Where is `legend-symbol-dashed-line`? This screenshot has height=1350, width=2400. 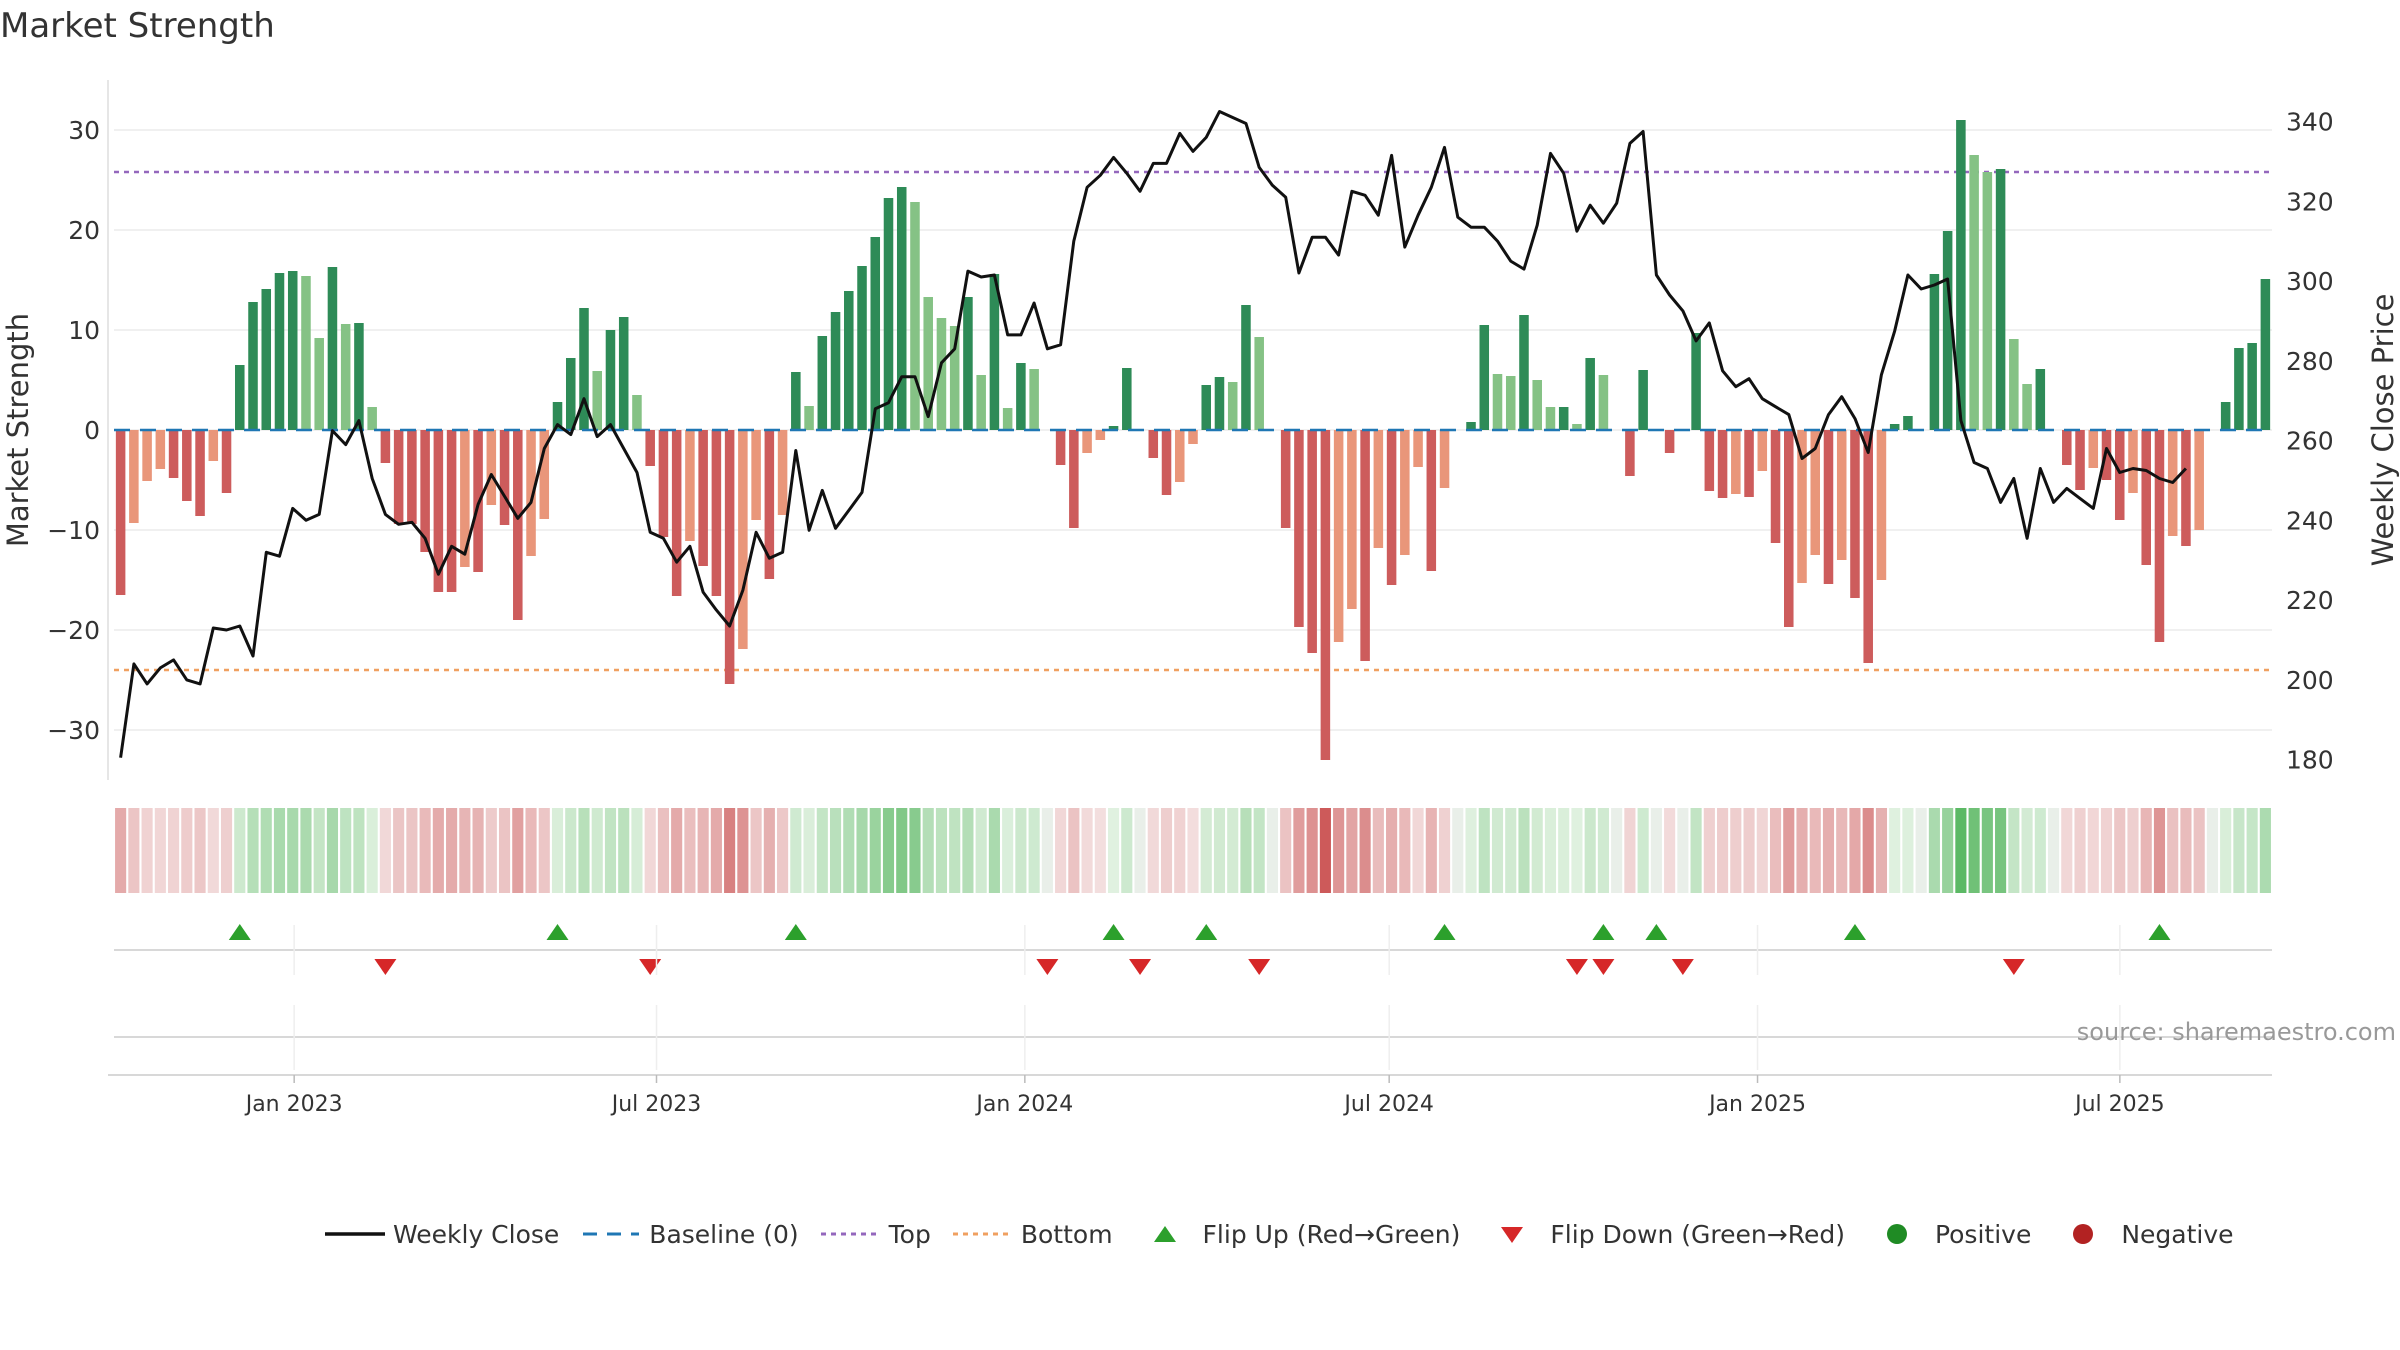 legend-symbol-dashed-line is located at coordinates (611, 1234).